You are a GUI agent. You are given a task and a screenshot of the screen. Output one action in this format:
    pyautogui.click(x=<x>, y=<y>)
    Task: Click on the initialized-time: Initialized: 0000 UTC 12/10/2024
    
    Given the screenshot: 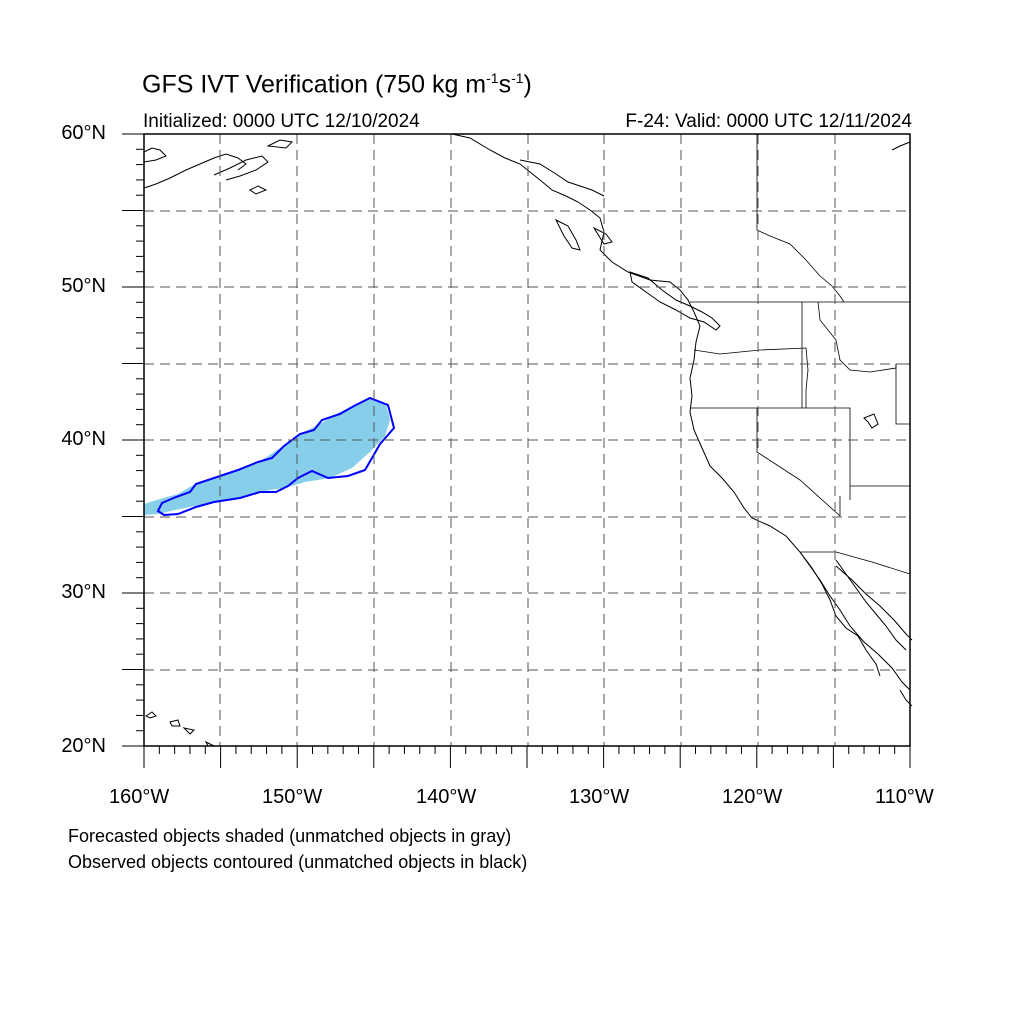 What is the action you would take?
    pyautogui.click(x=281, y=121)
    